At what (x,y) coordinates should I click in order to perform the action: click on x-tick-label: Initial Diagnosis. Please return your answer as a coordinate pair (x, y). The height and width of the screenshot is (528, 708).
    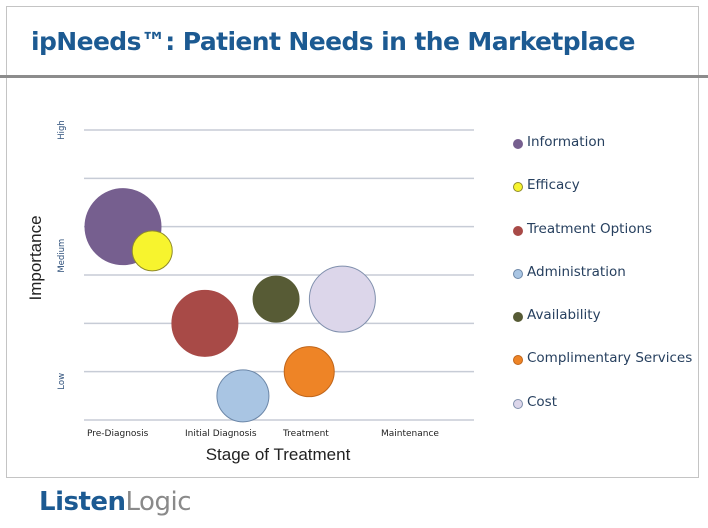
    Looking at the image, I should click on (221, 434).